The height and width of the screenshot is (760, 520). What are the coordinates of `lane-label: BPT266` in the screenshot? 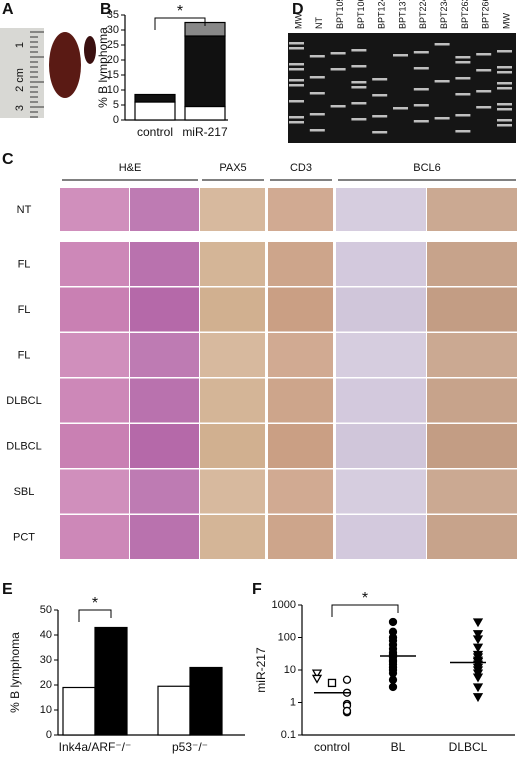 It's located at (486, 14).